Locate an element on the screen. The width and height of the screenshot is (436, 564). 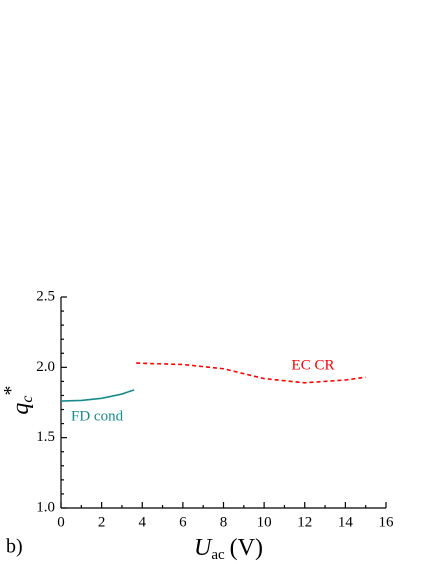
x-tick-label: 14 is located at coordinates (346, 522).